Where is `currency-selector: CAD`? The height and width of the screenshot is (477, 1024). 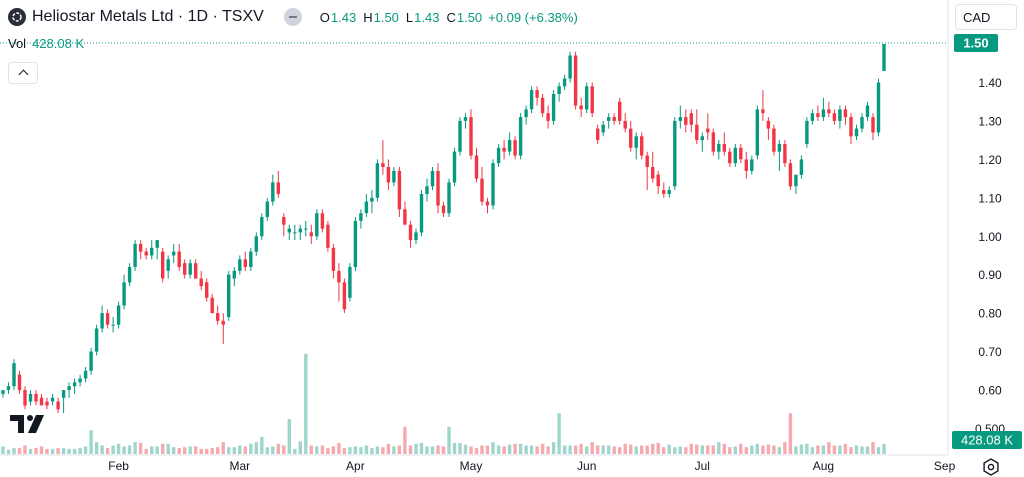 currency-selector: CAD is located at coordinates (986, 17).